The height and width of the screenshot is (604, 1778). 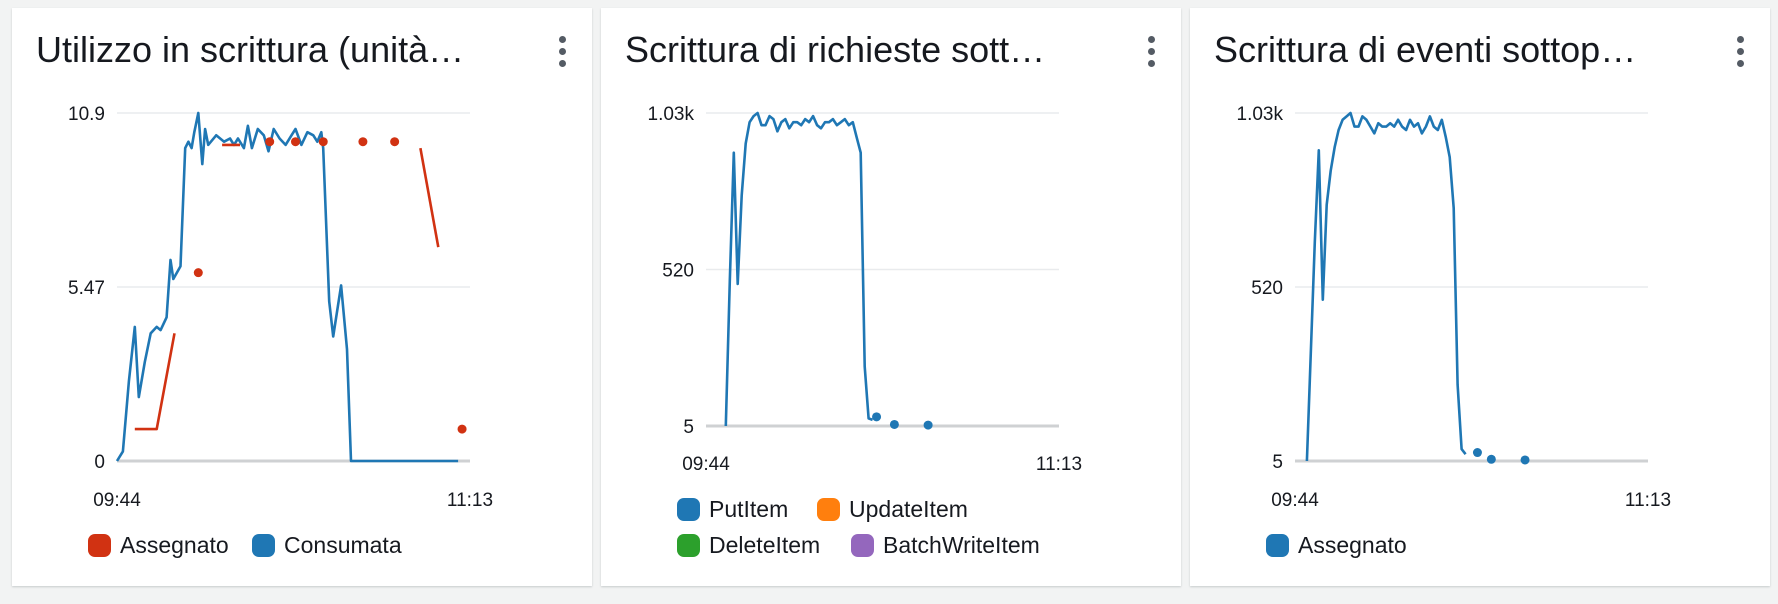 I want to click on legend-item-deleteitem: DeleteItem, so click(x=748, y=545).